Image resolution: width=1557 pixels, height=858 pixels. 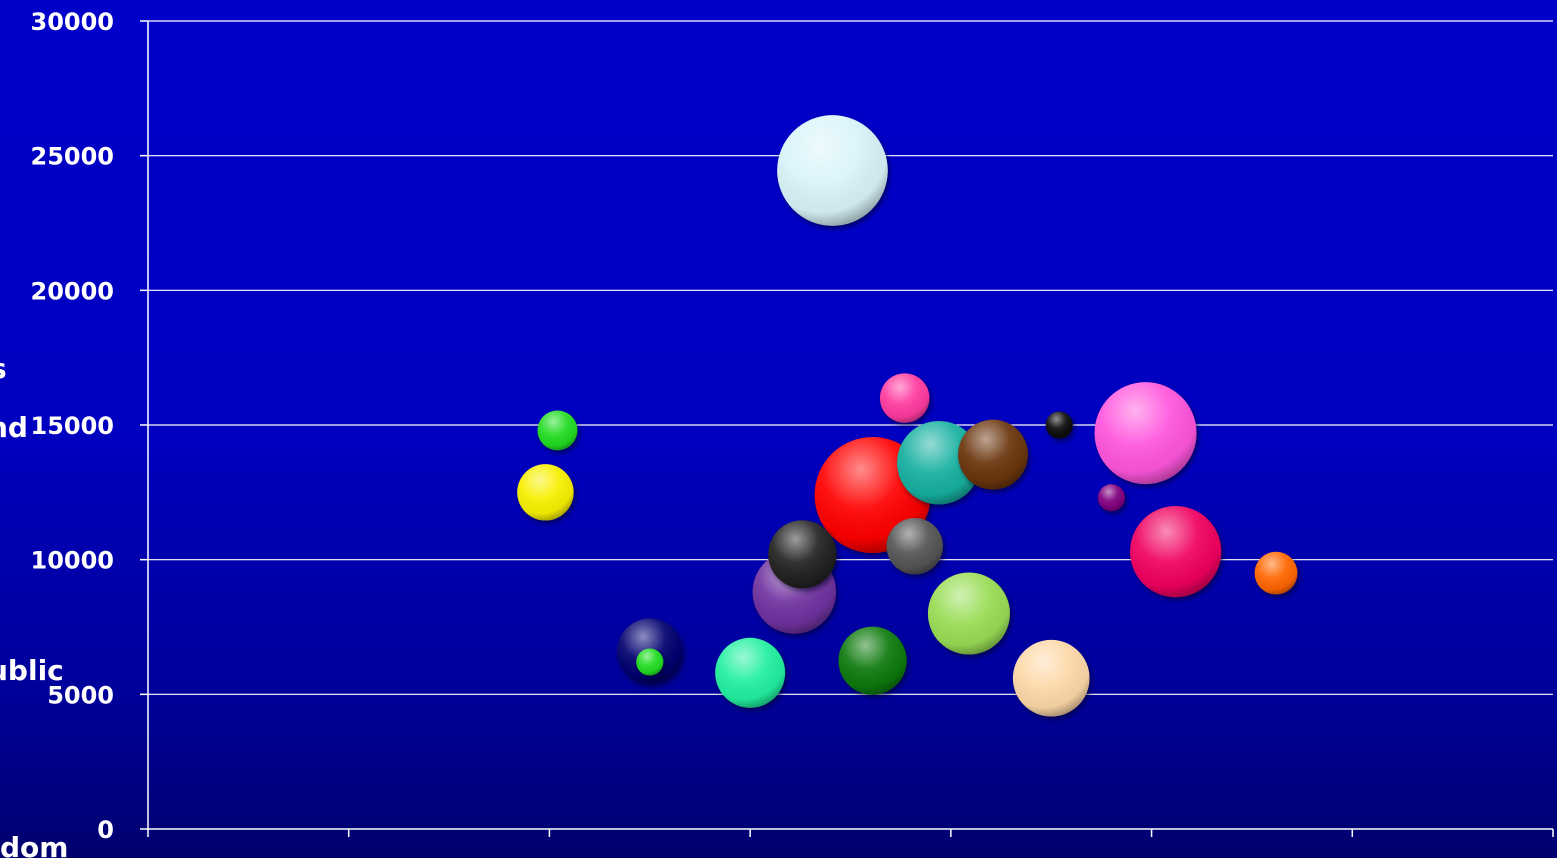 What do you see at coordinates (73, 157) in the screenshot?
I see `y-tick-label: 25000` at bounding box center [73, 157].